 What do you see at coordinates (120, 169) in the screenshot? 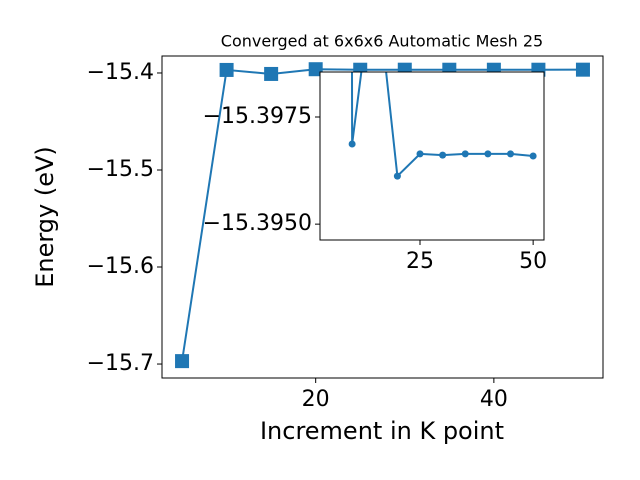
I see `y-tick-label: −15.5` at bounding box center [120, 169].